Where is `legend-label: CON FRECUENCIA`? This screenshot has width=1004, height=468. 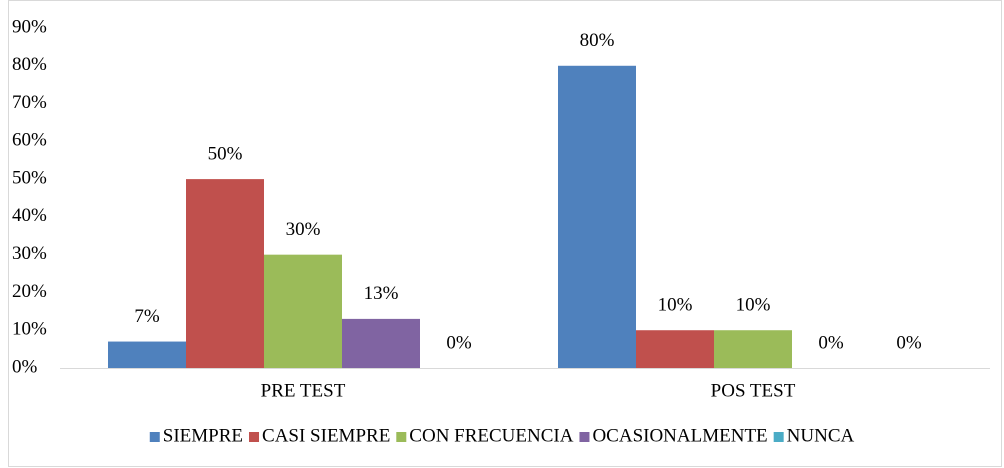
legend-label: CON FRECUENCIA is located at coordinates (491, 435).